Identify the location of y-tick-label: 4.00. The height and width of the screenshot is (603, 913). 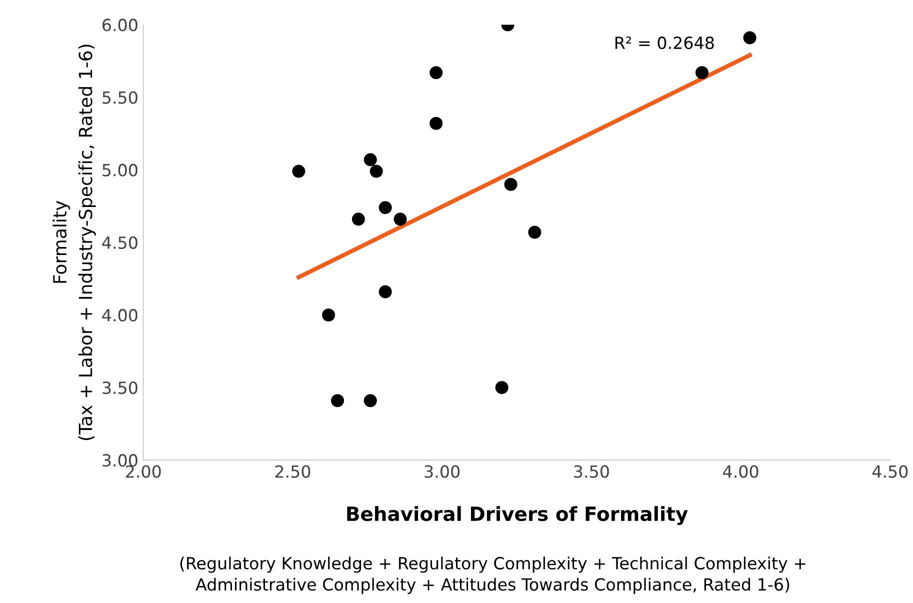
(120, 315).